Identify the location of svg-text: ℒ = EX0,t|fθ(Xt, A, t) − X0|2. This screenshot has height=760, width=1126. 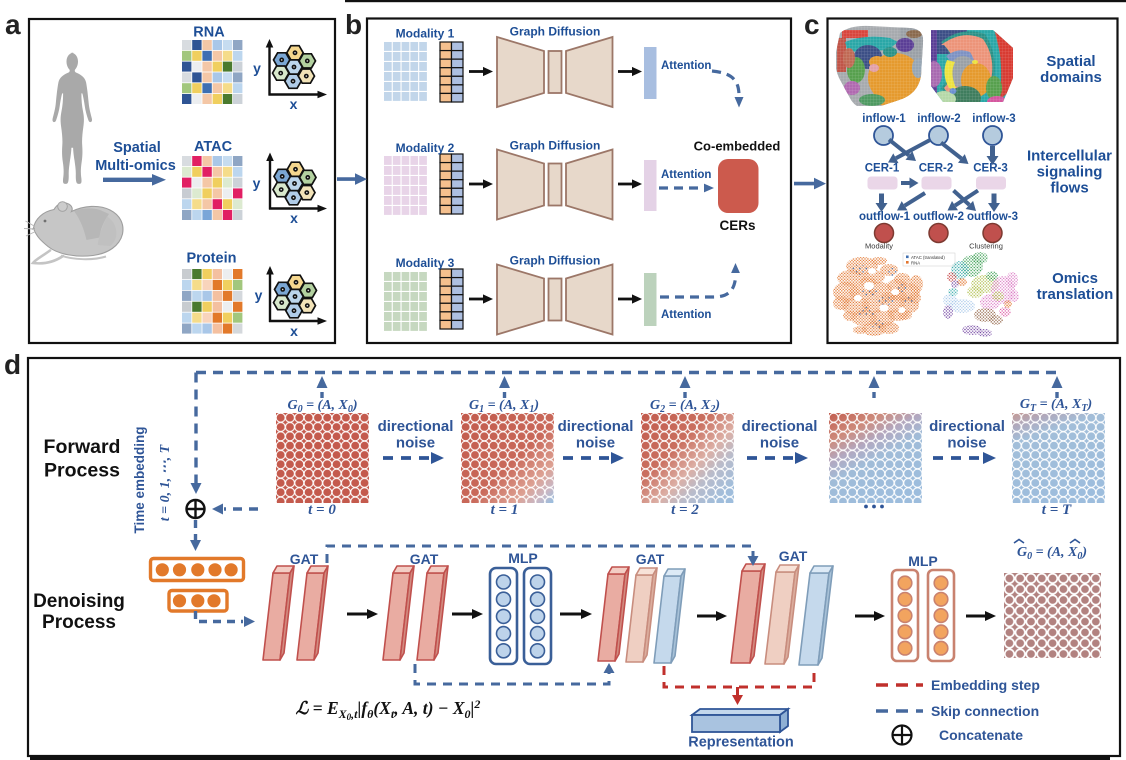
(388, 709).